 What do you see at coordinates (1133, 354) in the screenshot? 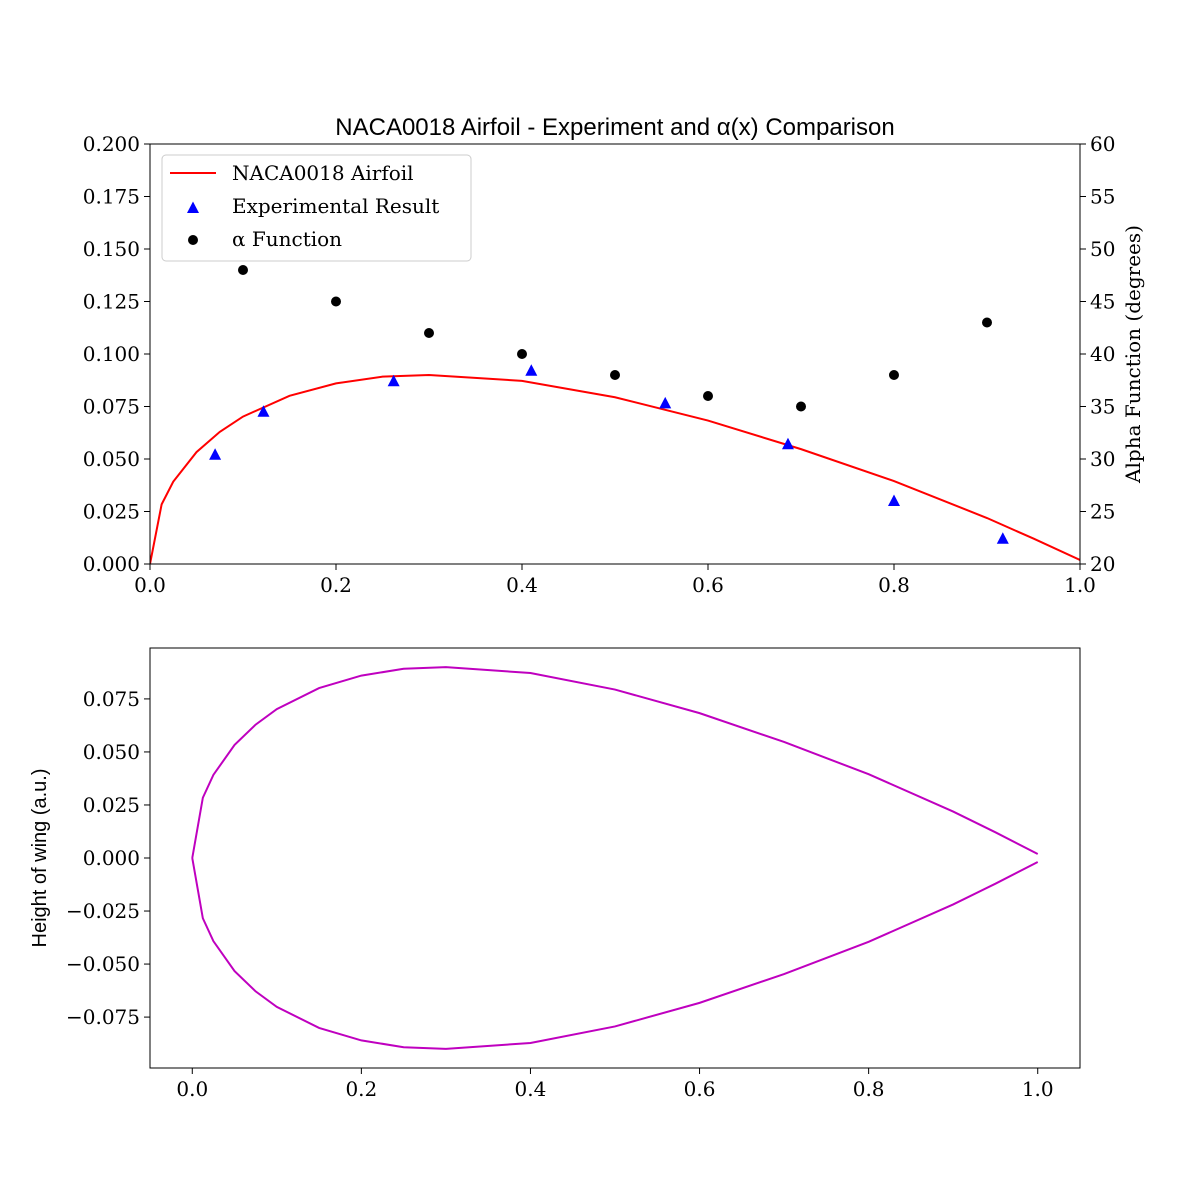
I see `y-right-axis-label: Alpha Function (degrees)` at bounding box center [1133, 354].